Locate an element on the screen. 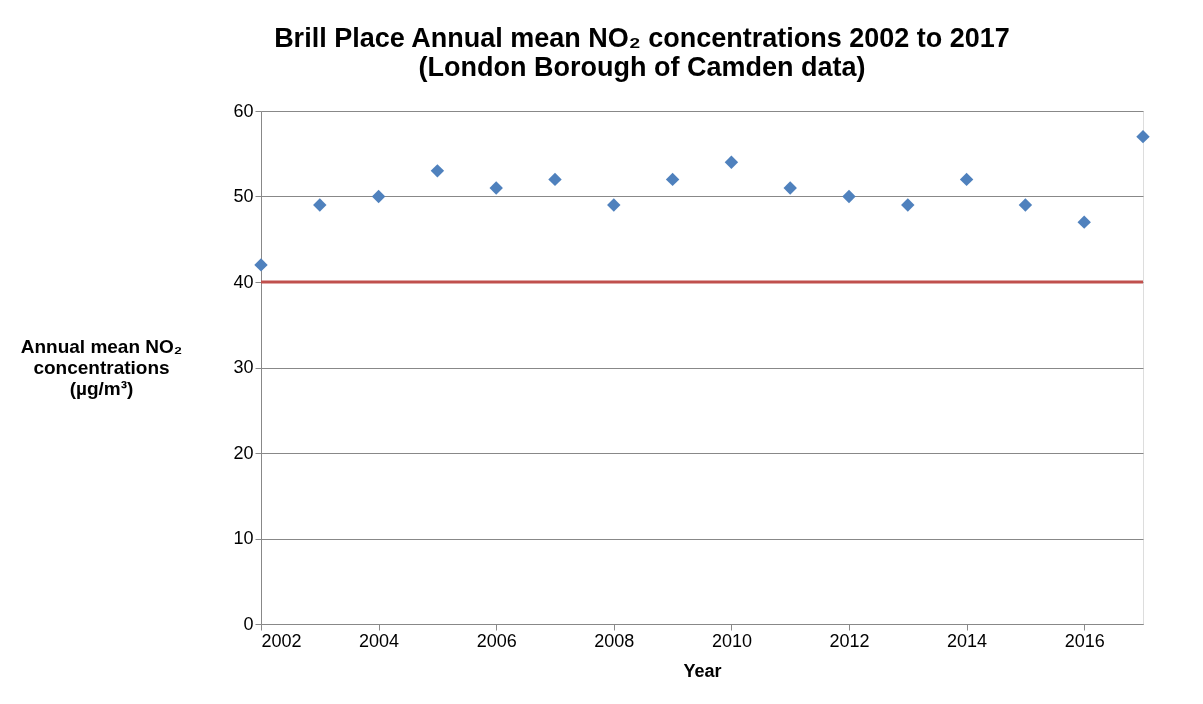  y-tick-label: 60 is located at coordinates (243, 110).